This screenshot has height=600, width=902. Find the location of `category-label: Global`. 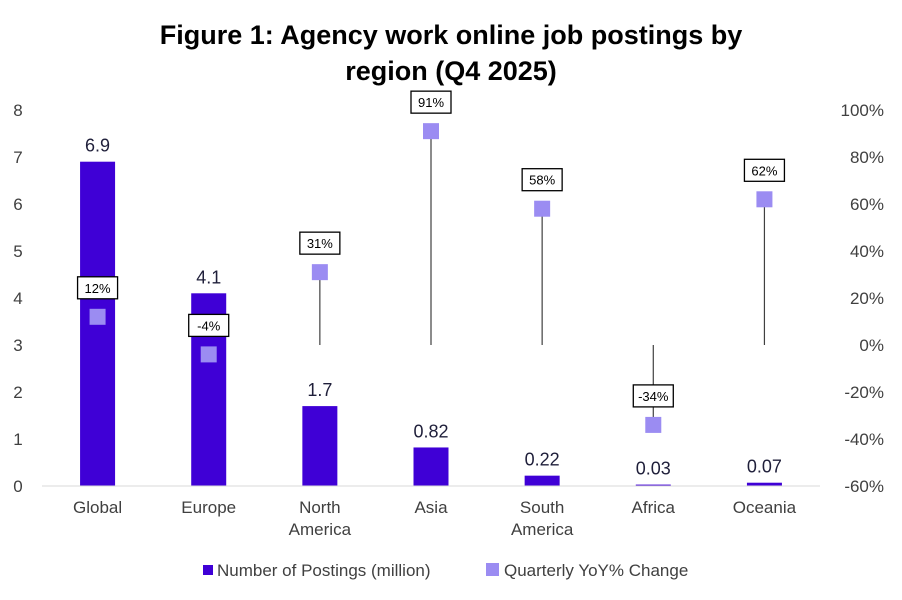

category-label: Global is located at coordinates (97, 507).